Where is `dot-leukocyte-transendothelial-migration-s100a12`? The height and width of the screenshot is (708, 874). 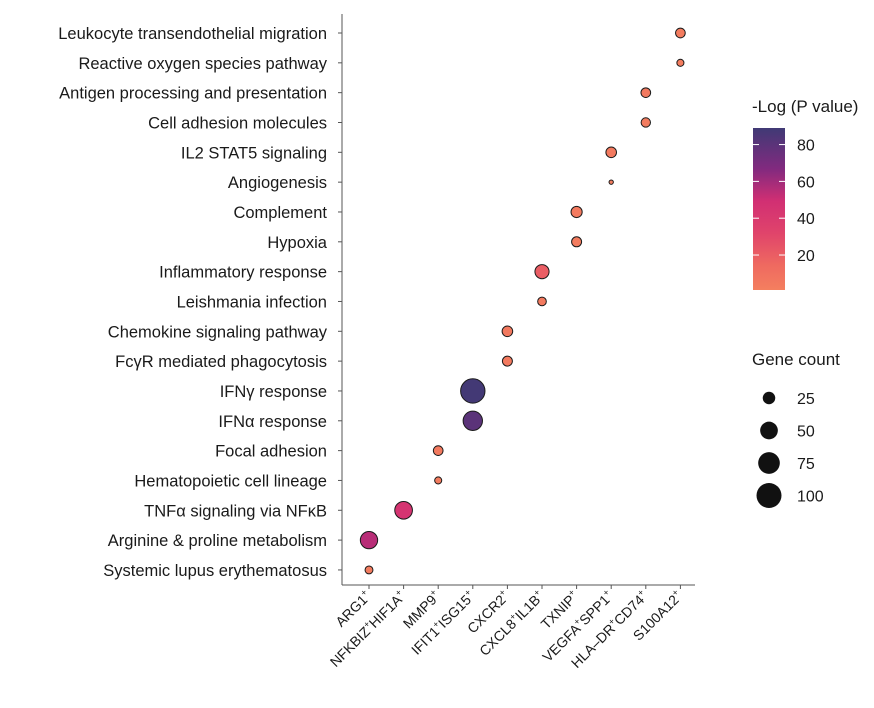 dot-leukocyte-transendothelial-migration-s100a12 is located at coordinates (680, 33).